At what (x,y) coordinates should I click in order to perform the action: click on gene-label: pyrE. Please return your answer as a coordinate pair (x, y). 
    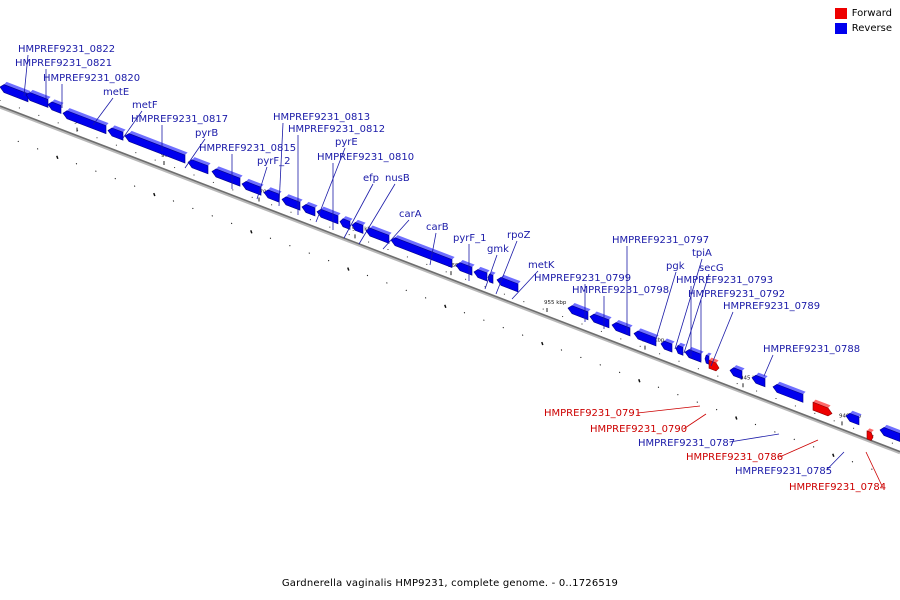
    Looking at the image, I should click on (346, 142).